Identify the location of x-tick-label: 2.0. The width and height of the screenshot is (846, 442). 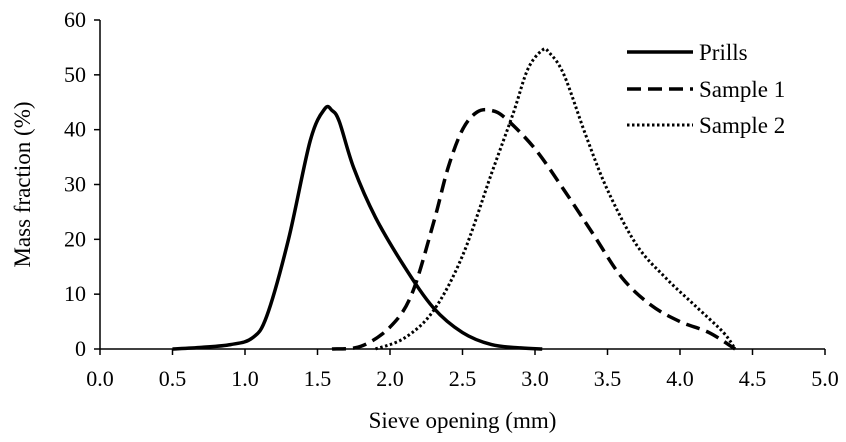
(390, 378).